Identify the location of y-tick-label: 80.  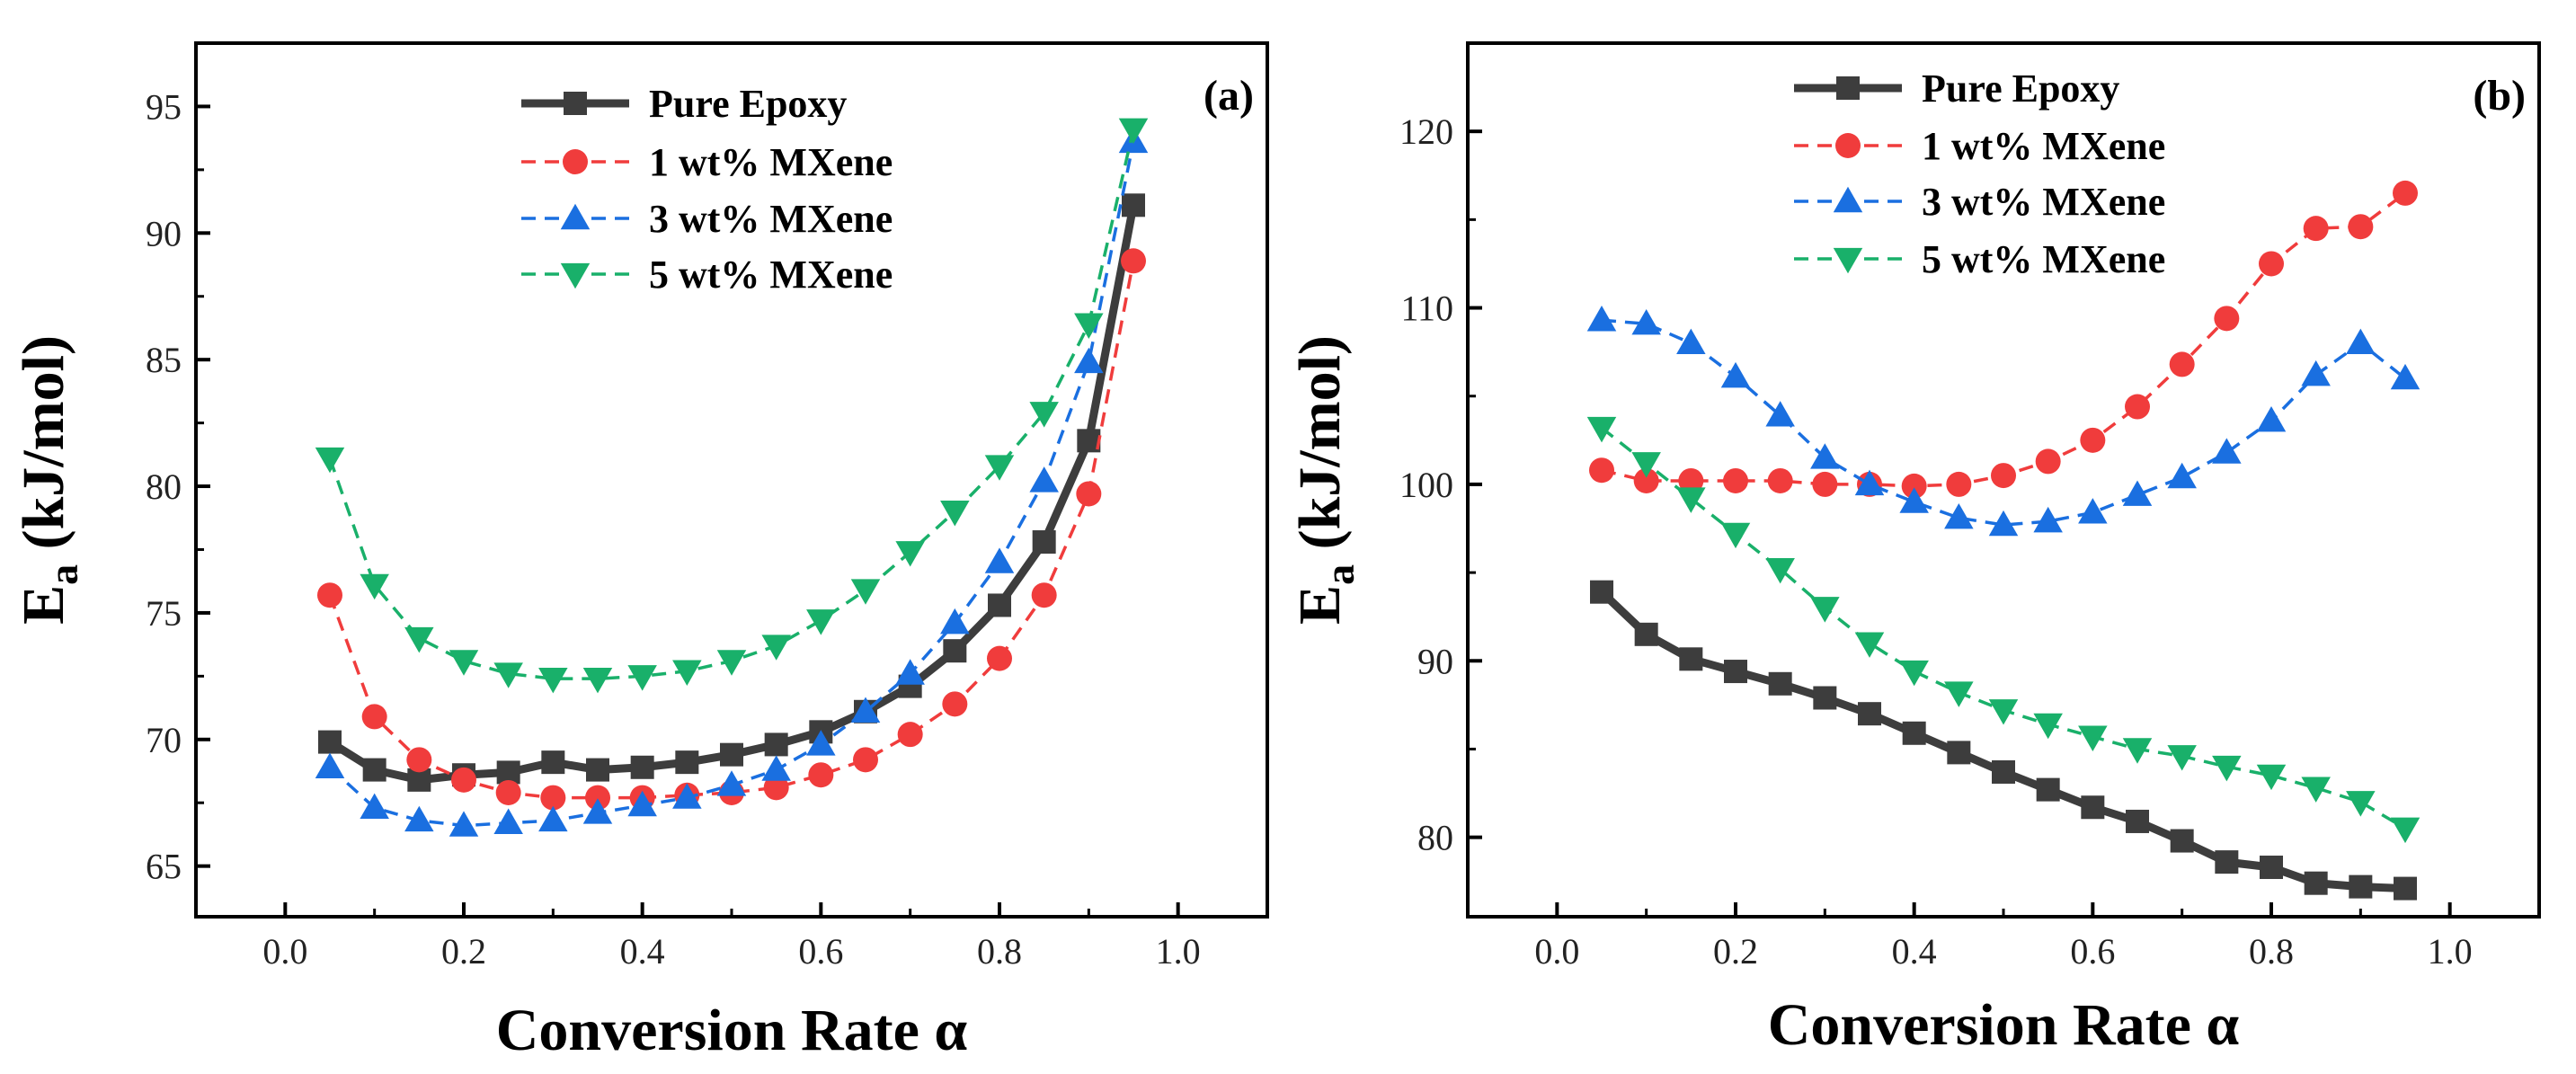
(164, 486).